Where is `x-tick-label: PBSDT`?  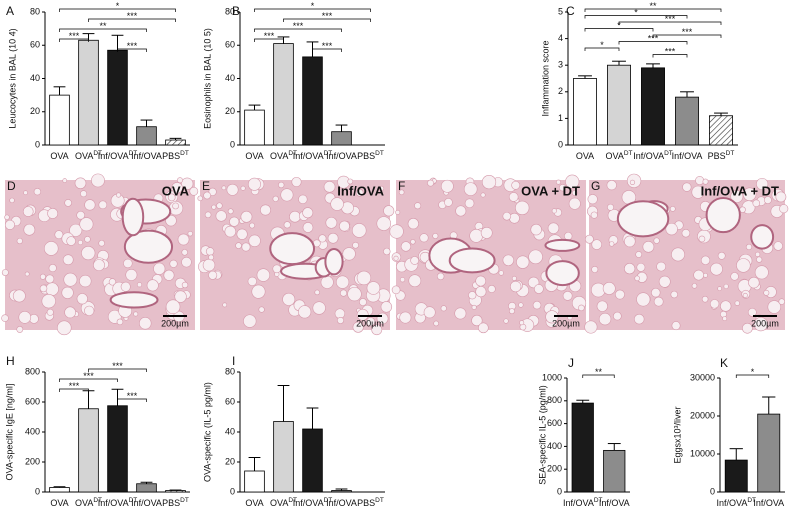
x-tick-label: PBSDT is located at coordinates (721, 156).